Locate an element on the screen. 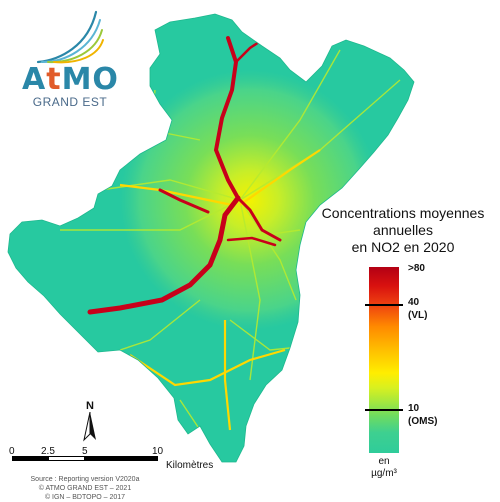 The width and height of the screenshot is (500, 502). legend-unit-line1: en is located at coordinates (384, 461).